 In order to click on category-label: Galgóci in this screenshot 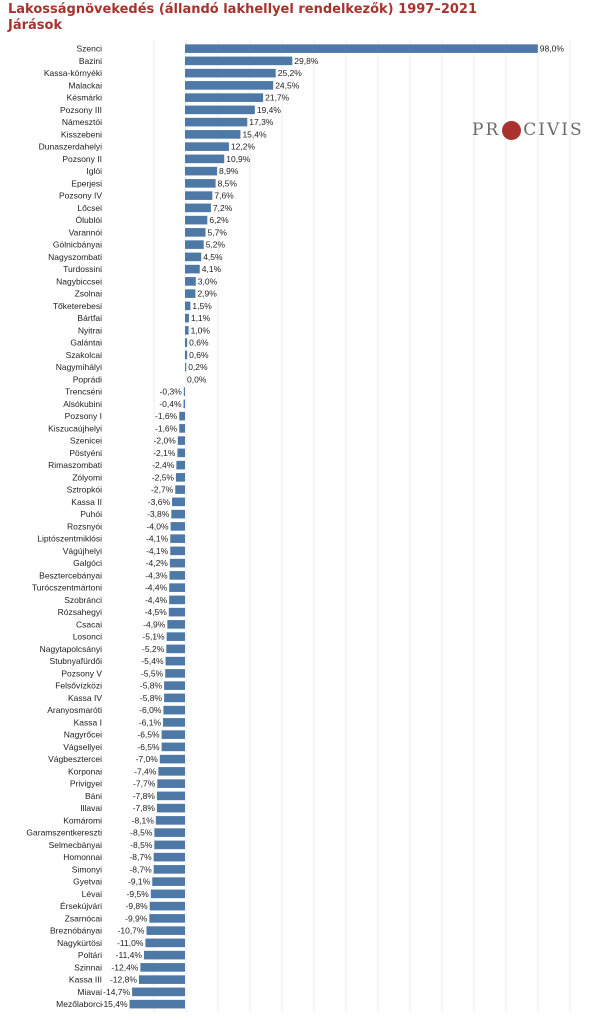, I will do `click(87, 563)`.